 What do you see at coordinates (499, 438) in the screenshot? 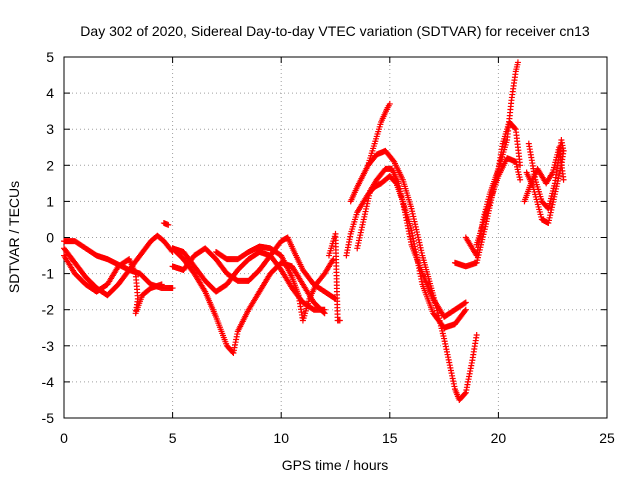
I see `x-tick-label: 20` at bounding box center [499, 438].